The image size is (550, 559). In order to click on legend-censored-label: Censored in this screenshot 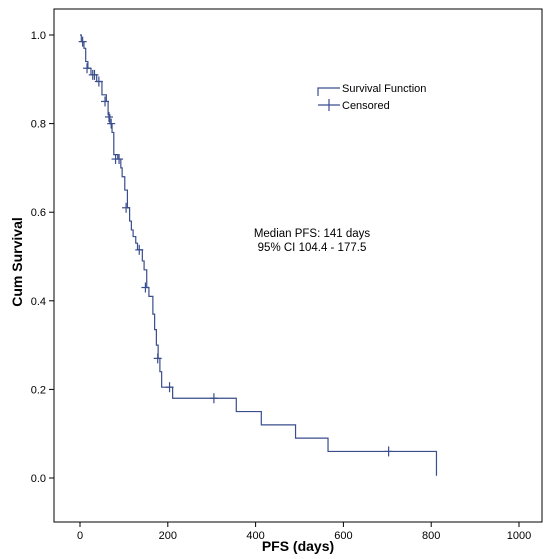, I will do `click(366, 106)`.